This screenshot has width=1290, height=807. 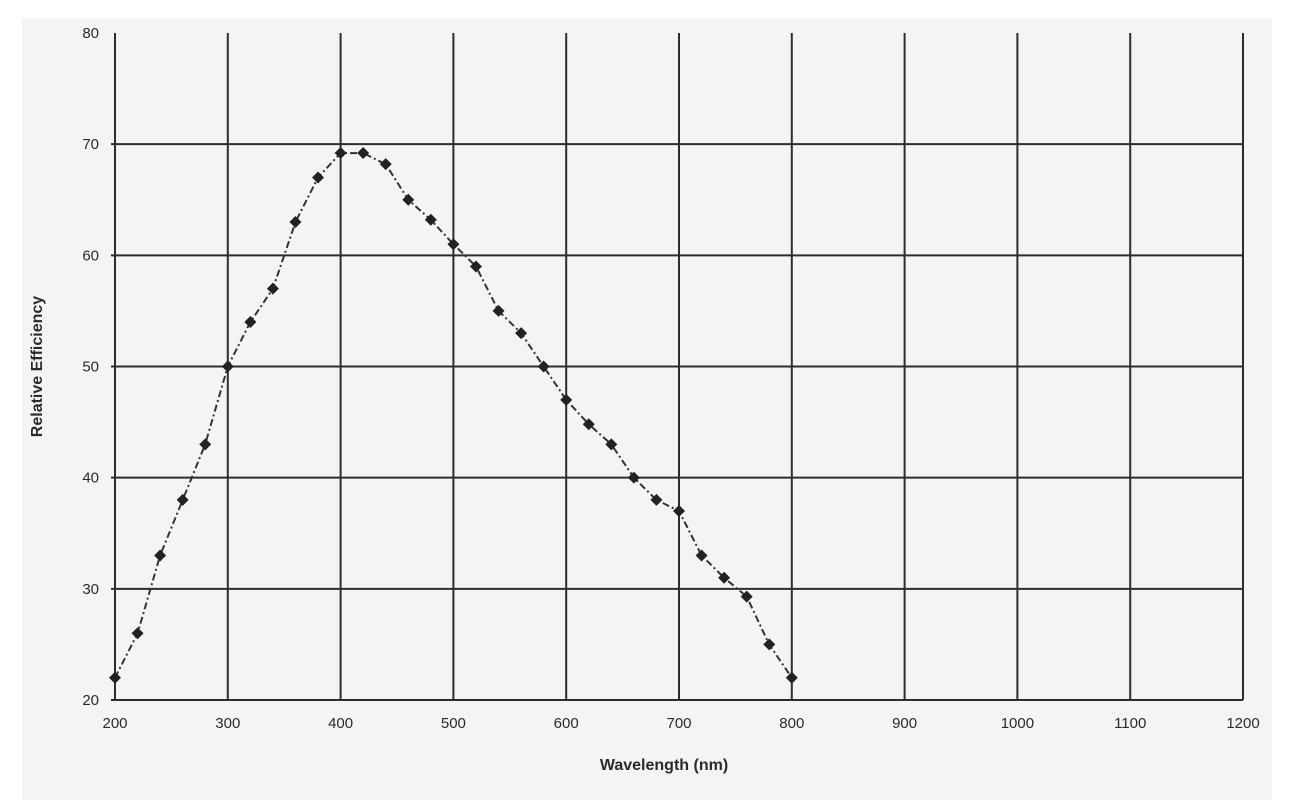 What do you see at coordinates (90, 144) in the screenshot?
I see `y-tick-label: 70` at bounding box center [90, 144].